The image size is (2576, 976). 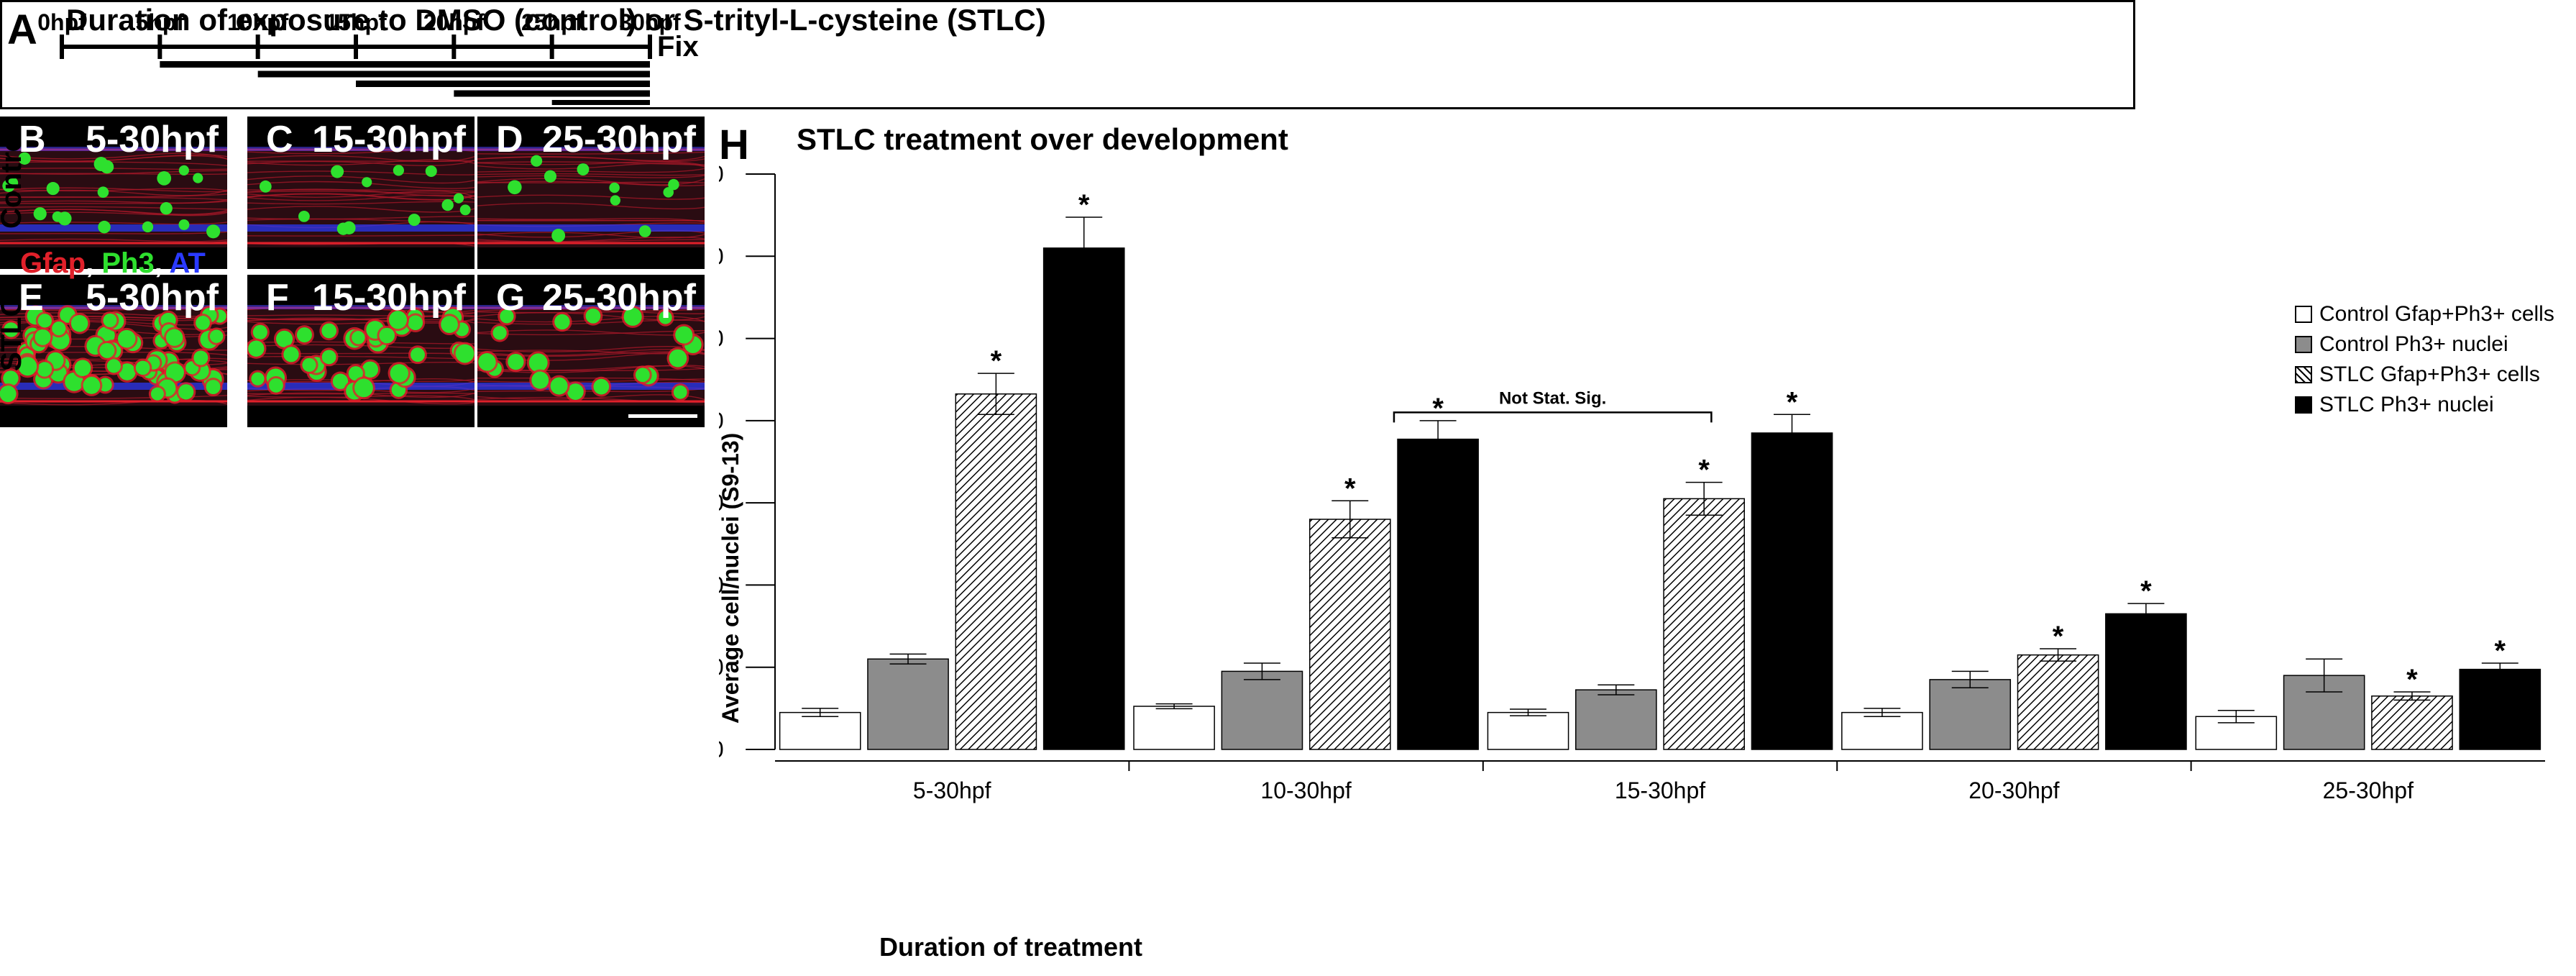 What do you see at coordinates (162, 263) in the screenshot?
I see `stain-sep-2: ,` at bounding box center [162, 263].